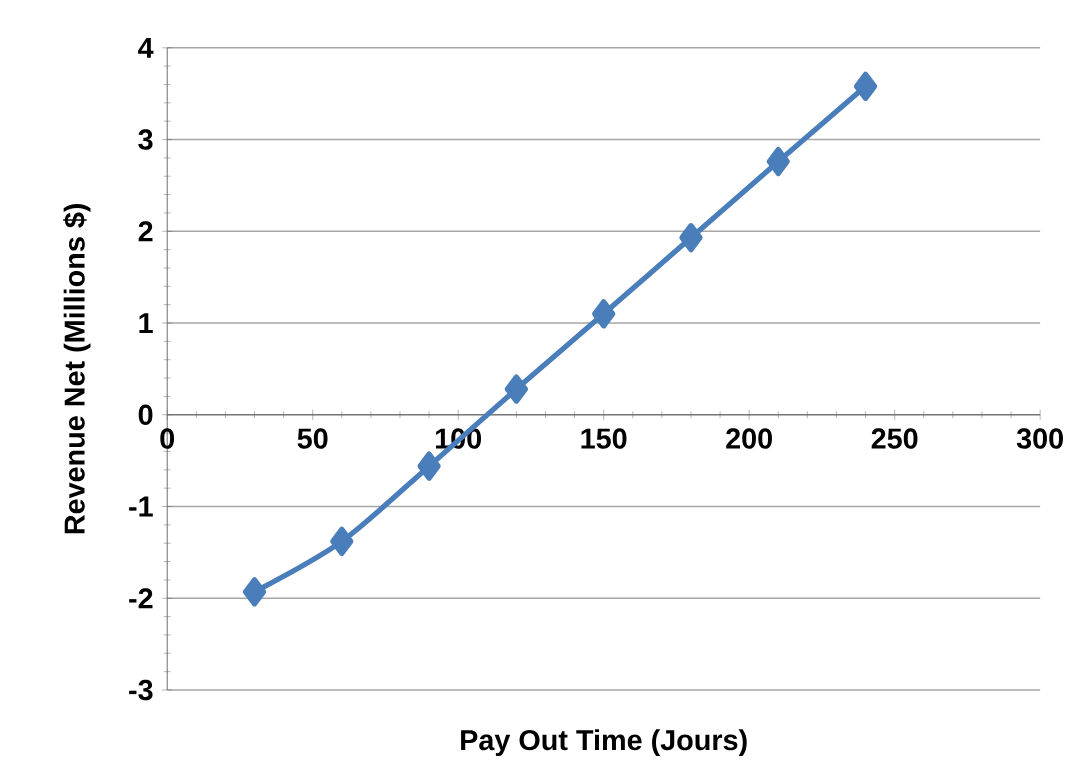  I want to click on x-tick-label: 250, so click(894, 438).